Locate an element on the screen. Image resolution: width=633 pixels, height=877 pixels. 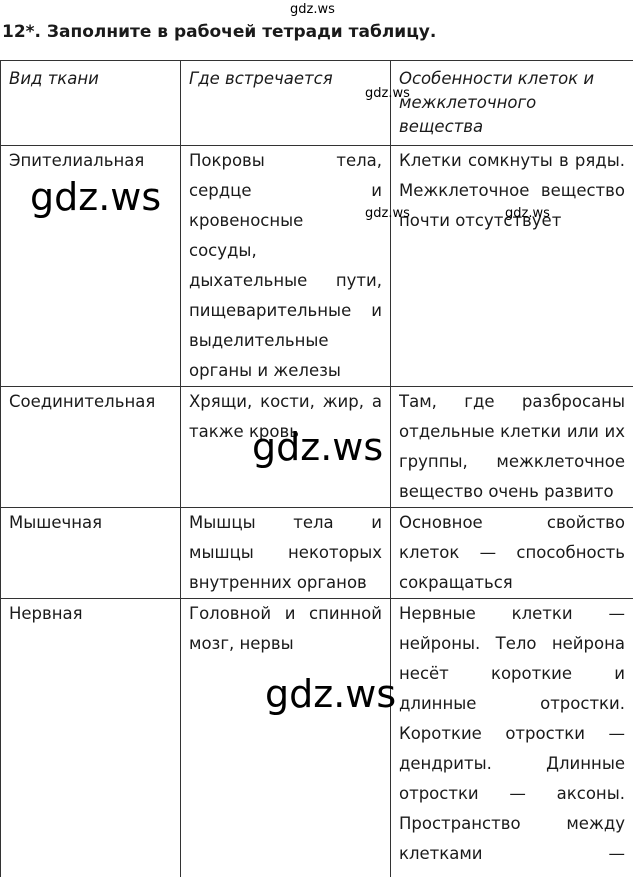
table-cell: Соединительная is located at coordinates (90, 447).